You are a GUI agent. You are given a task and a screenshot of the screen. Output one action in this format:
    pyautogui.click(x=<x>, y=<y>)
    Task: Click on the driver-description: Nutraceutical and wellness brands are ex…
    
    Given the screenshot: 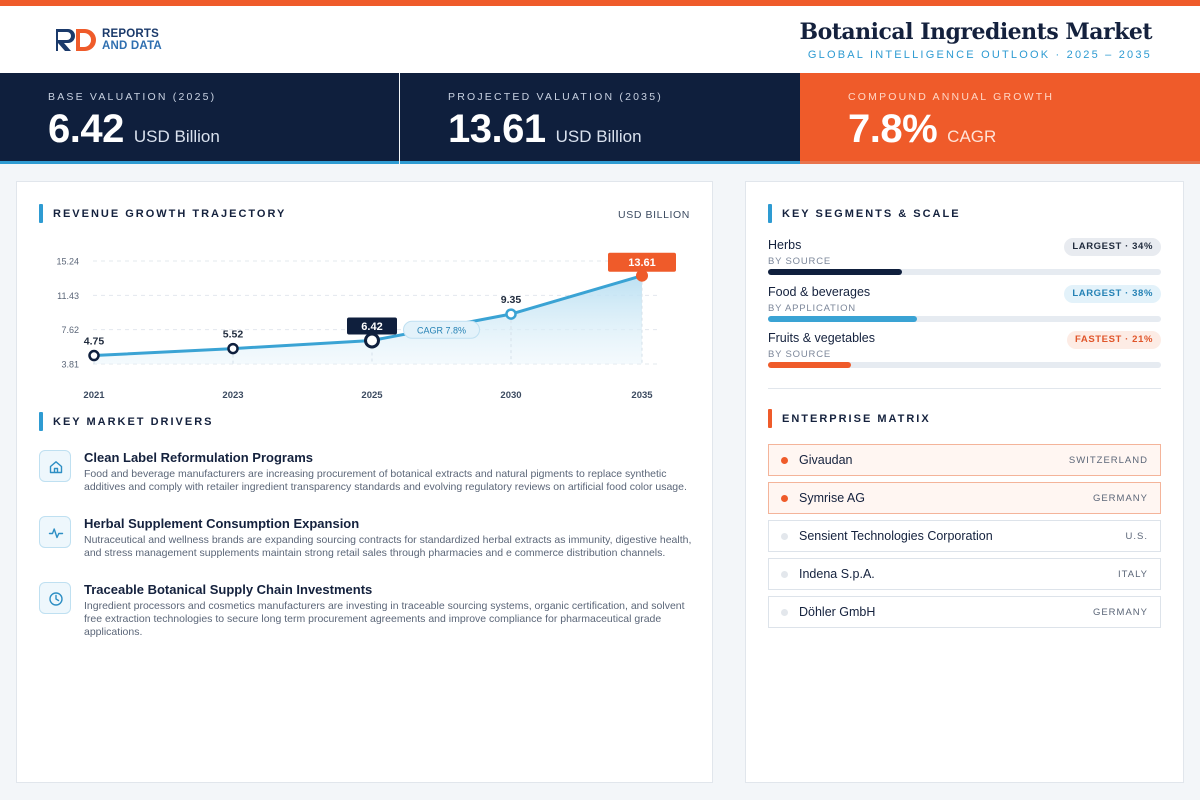 What is the action you would take?
    pyautogui.click(x=388, y=546)
    